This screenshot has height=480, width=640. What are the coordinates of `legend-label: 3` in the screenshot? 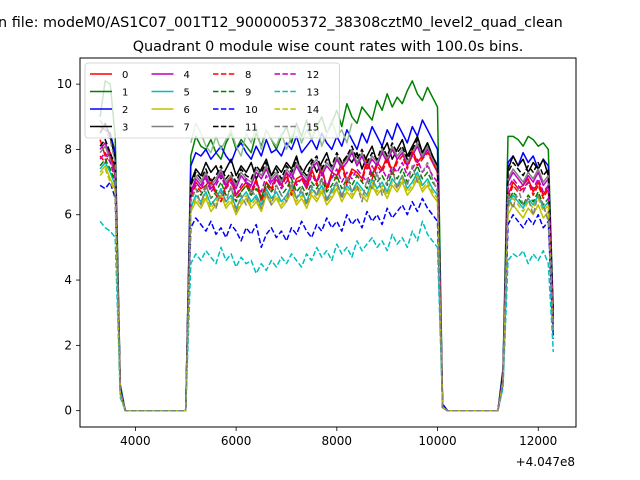 It's located at (125, 128).